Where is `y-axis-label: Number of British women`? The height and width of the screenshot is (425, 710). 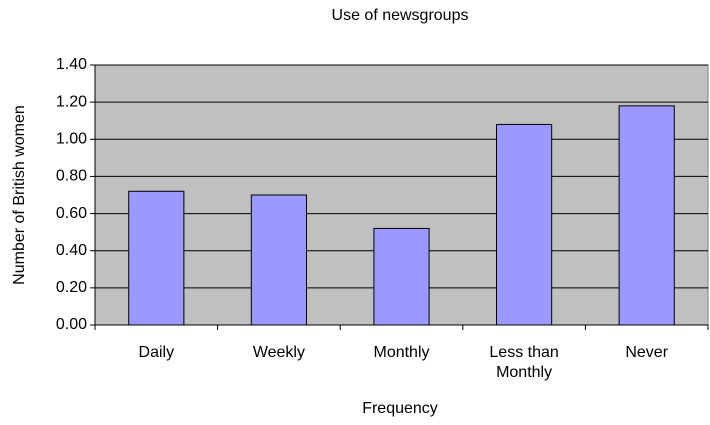 y-axis-label: Number of British women is located at coordinates (19, 195).